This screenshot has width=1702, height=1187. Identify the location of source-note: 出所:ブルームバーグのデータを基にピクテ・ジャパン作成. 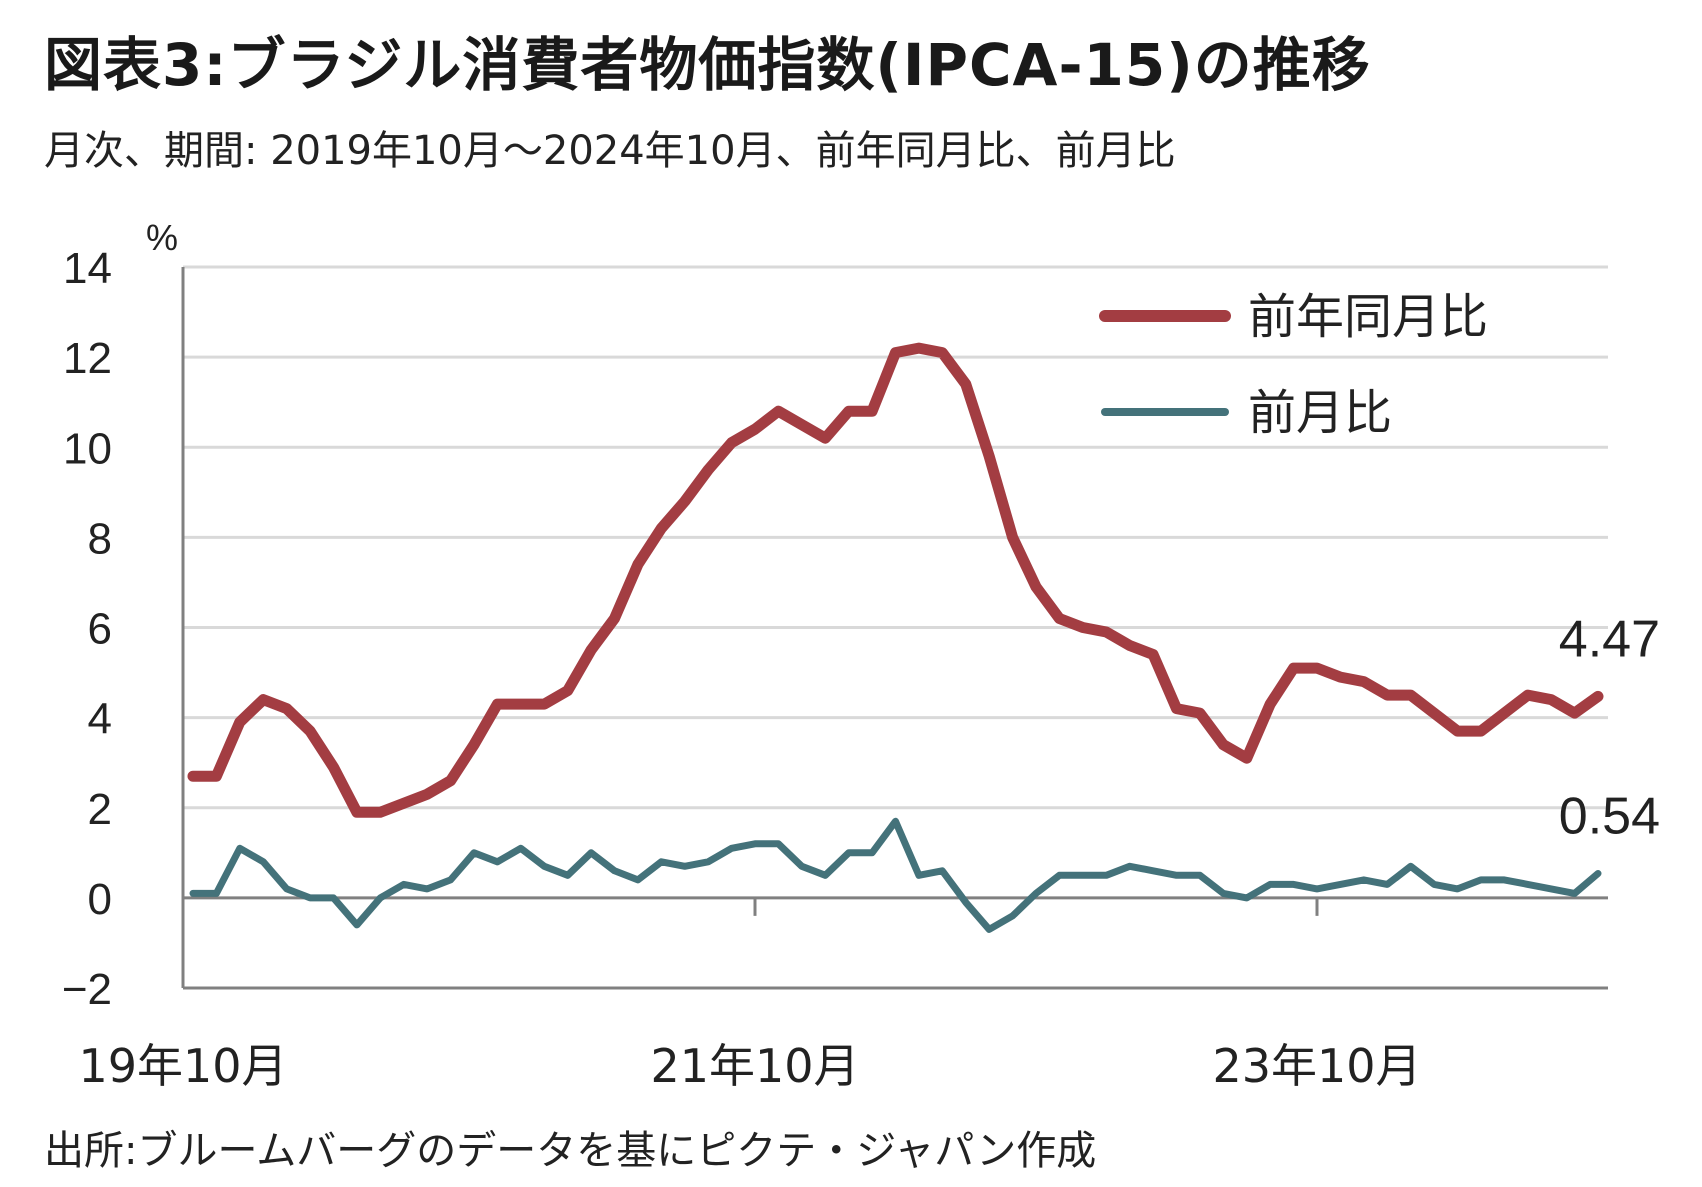
(570, 1151).